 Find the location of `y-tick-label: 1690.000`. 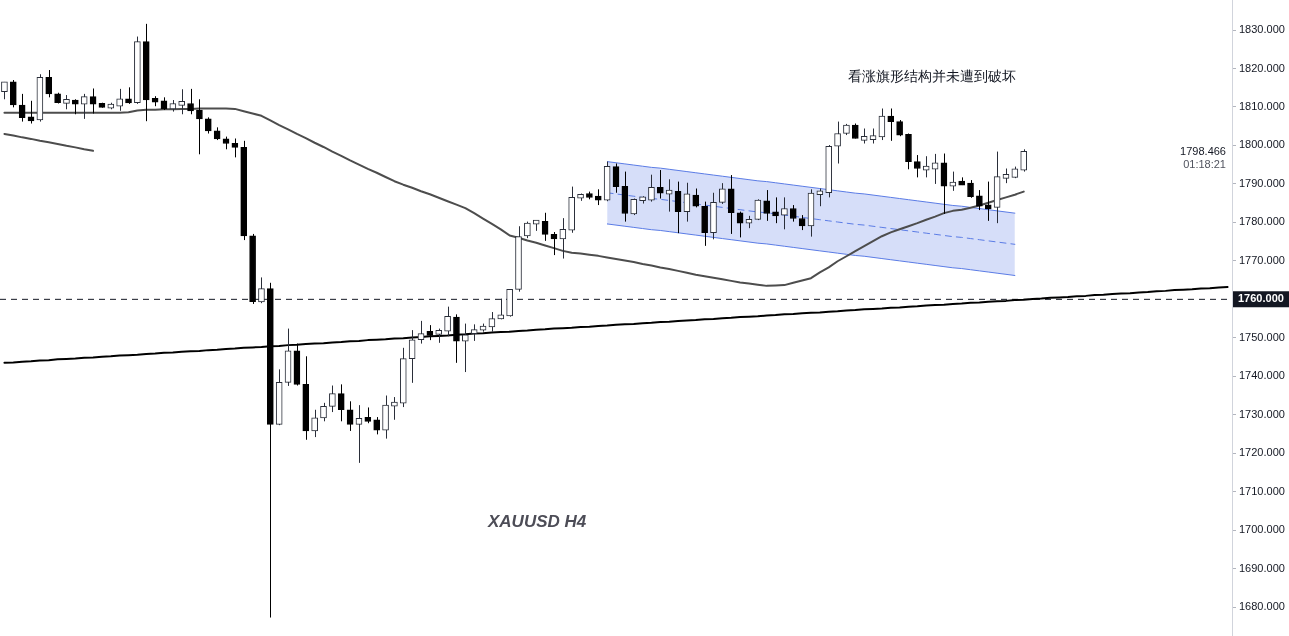

y-tick-label: 1690.000 is located at coordinates (1262, 567).